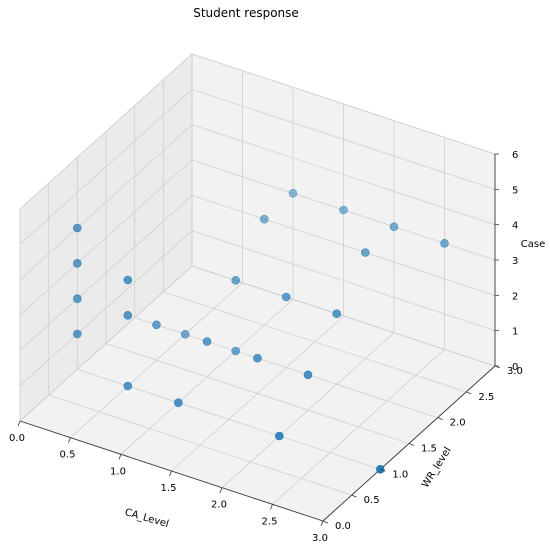  I want to click on z-tick-label: 5, so click(515, 190).